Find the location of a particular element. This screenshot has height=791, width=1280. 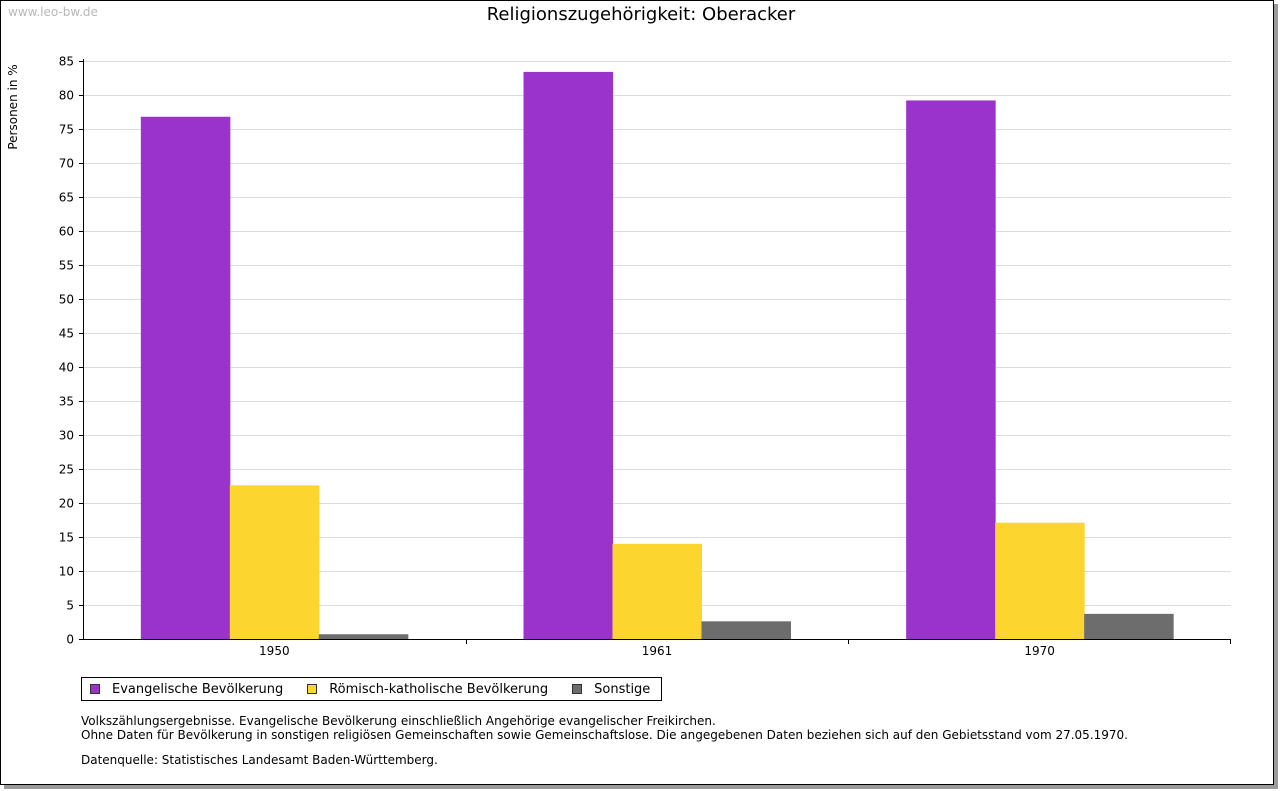

legend-item-sonstige: Sonstige is located at coordinates (611, 689).